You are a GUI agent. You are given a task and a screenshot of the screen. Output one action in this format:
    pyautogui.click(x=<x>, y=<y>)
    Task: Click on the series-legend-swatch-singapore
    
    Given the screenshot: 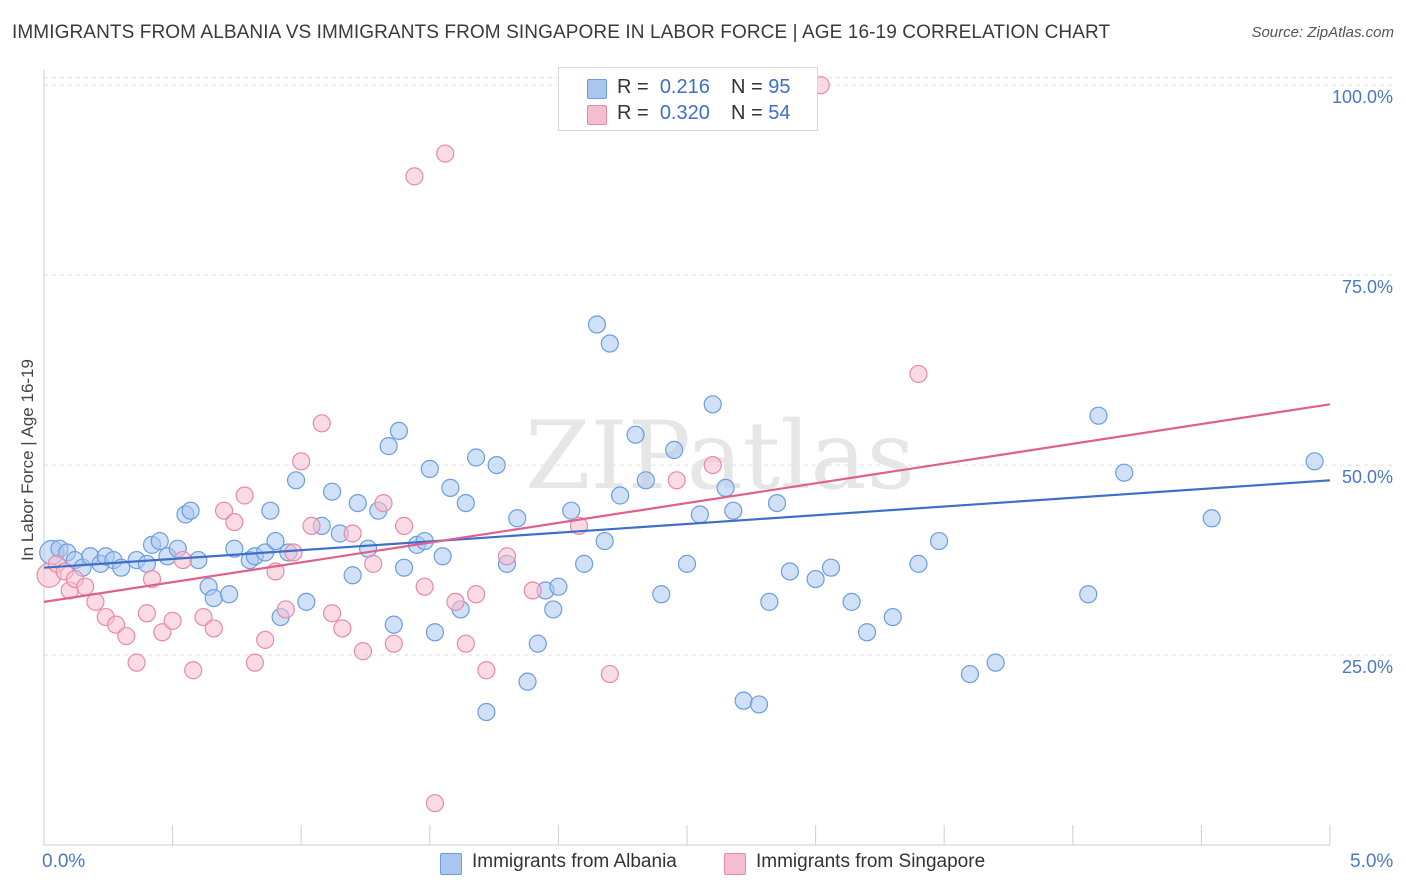 What is the action you would take?
    pyautogui.click(x=735, y=864)
    